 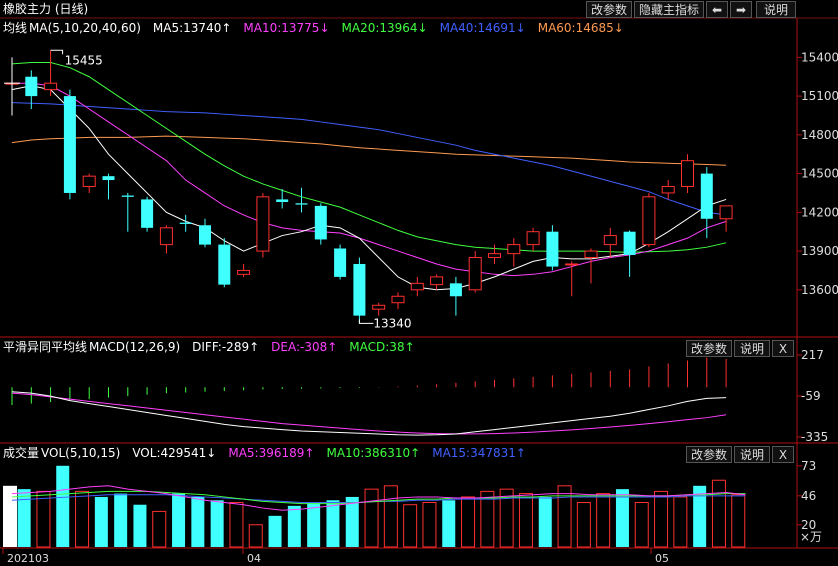 I want to click on vol-value-1: MA5:396189↑, so click(x=271, y=453).